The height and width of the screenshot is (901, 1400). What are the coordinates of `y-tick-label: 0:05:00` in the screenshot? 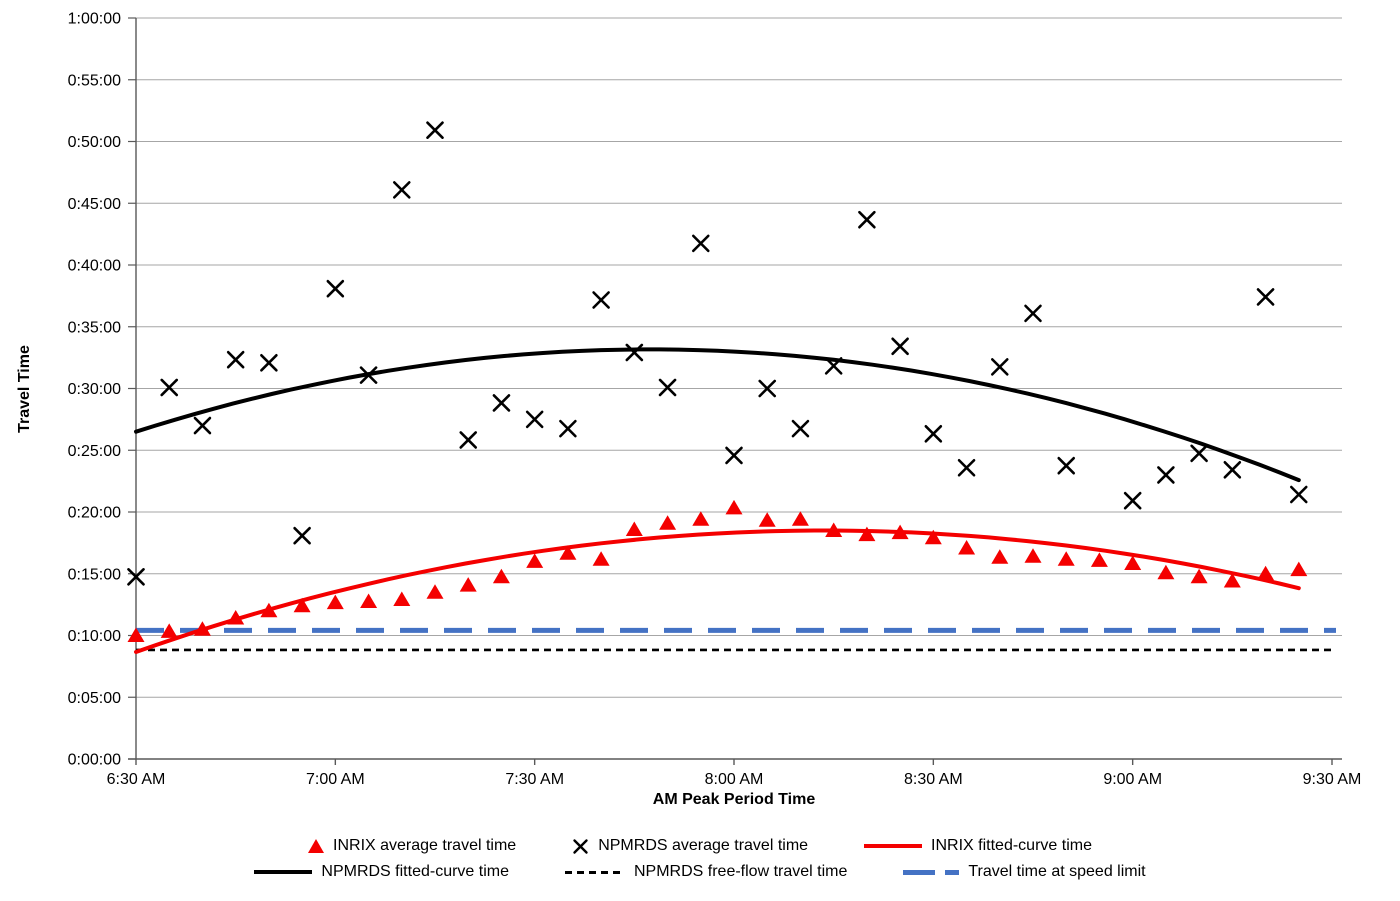 It's located at (94, 698).